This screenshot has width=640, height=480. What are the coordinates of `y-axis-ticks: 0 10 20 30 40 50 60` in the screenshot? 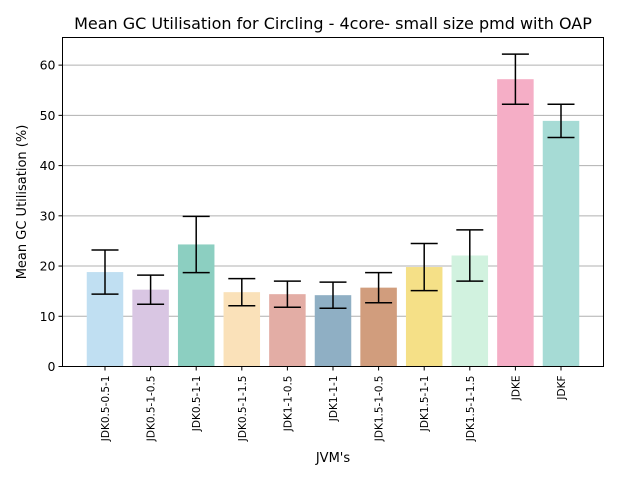 It's located at (51, 216).